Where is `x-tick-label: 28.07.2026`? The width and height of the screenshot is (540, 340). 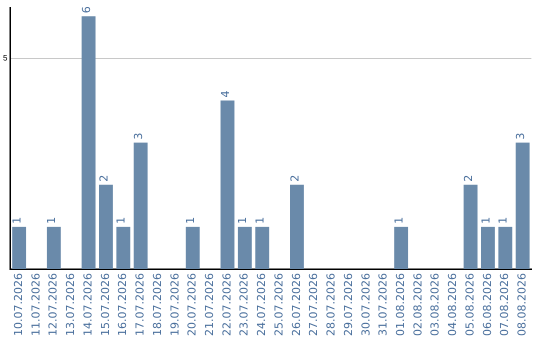
x-tick-label: 28.07.2026 is located at coordinates (331, 304).